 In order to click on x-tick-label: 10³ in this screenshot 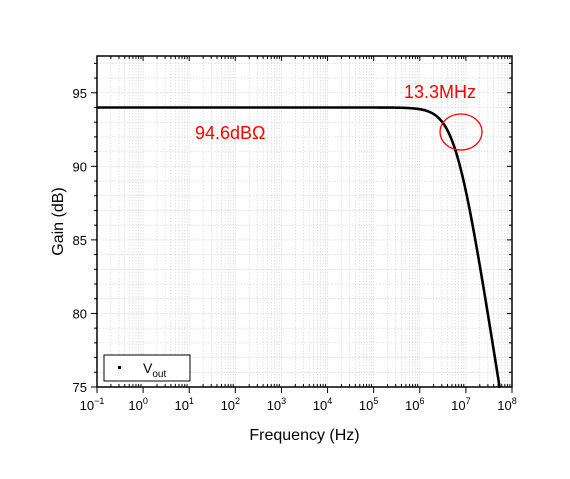, I will do `click(276, 404)`.